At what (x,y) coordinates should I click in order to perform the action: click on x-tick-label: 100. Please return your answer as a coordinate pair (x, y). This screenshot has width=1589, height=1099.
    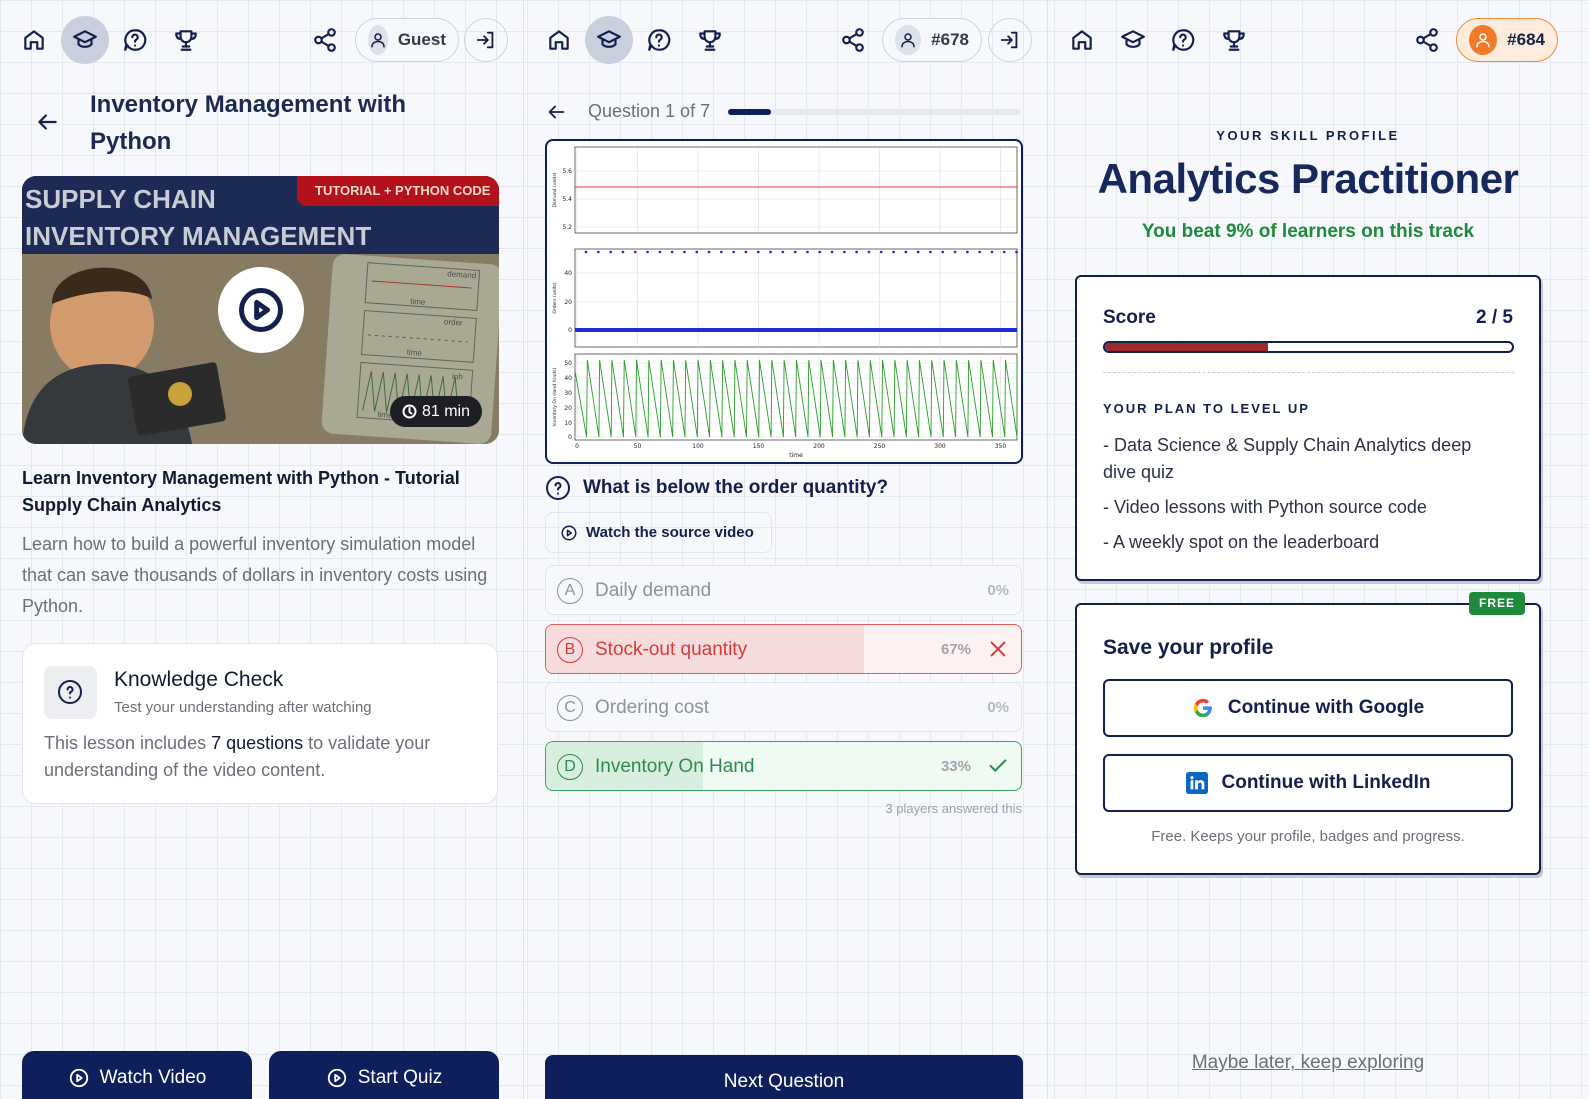
    Looking at the image, I should click on (698, 446).